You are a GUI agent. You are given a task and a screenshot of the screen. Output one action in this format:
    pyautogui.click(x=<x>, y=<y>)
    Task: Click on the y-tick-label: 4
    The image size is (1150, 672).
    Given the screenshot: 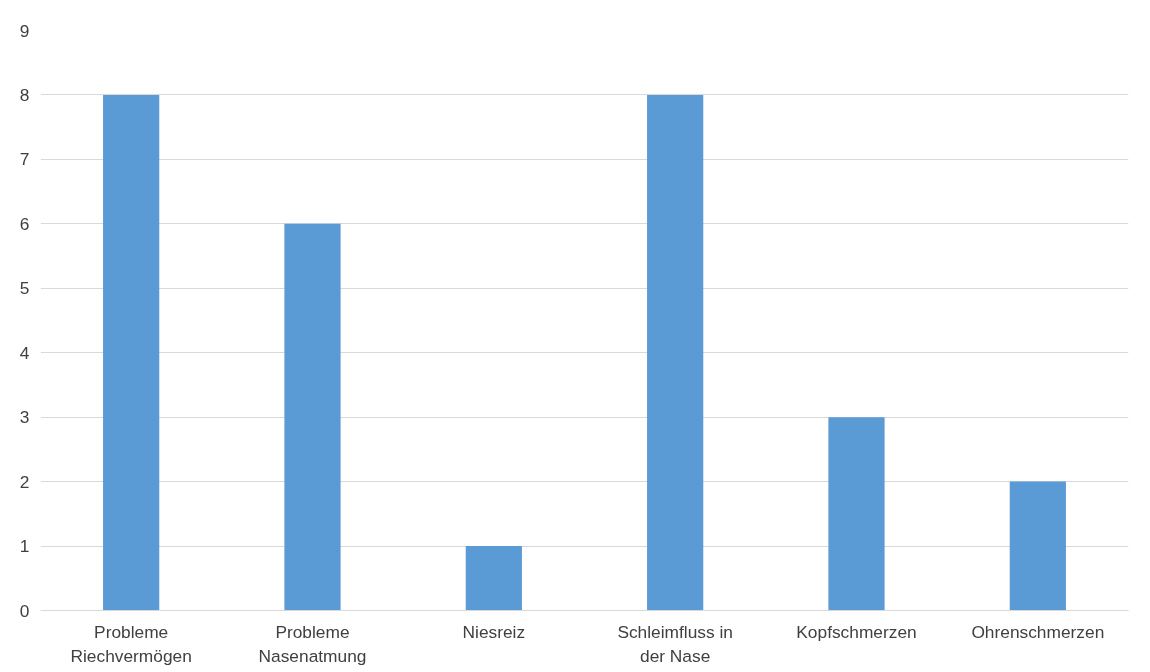 What is the action you would take?
    pyautogui.click(x=24, y=352)
    